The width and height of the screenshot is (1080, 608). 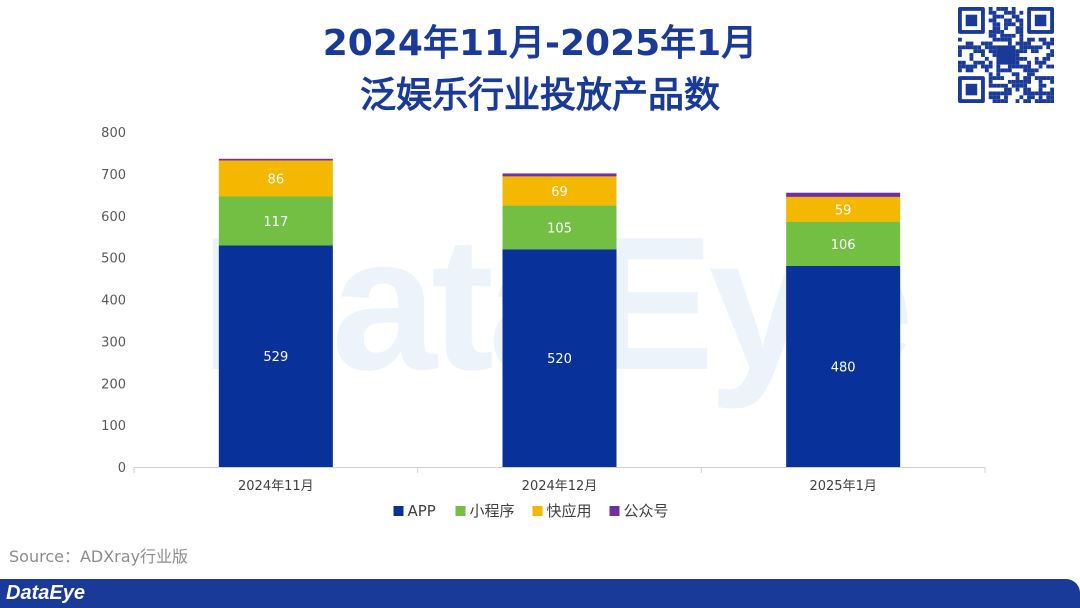 I want to click on qr-code, so click(x=1006, y=55).